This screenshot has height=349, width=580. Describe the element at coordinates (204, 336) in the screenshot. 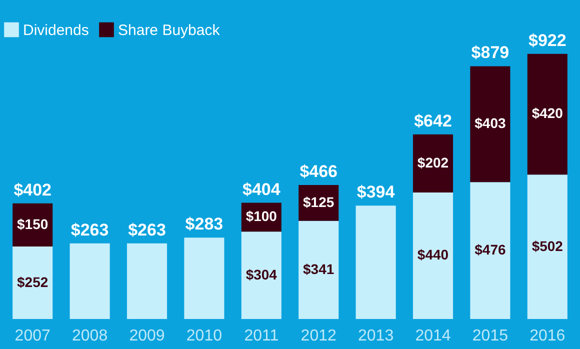

I see `x-tick-label: 2010` at that location.